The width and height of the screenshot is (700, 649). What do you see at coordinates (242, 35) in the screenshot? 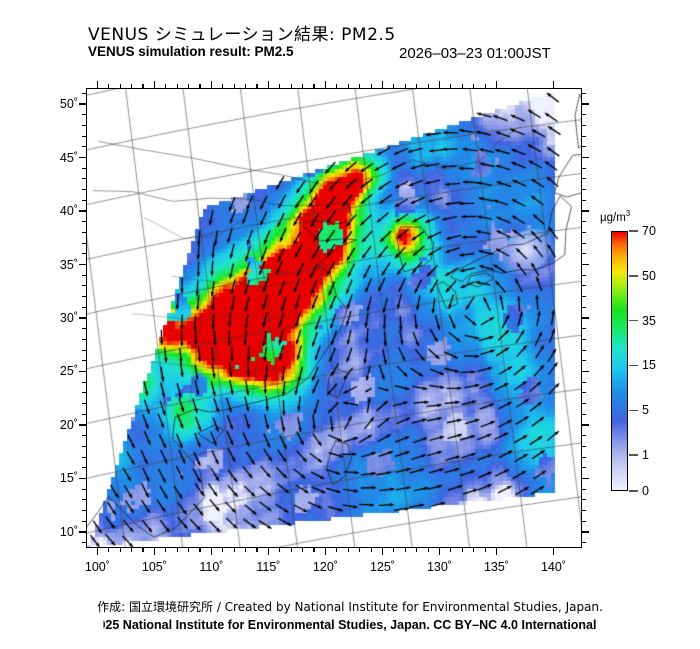
I see `page-title-japanese: VENUS シミュレーション結果: PM2.5` at bounding box center [242, 35].